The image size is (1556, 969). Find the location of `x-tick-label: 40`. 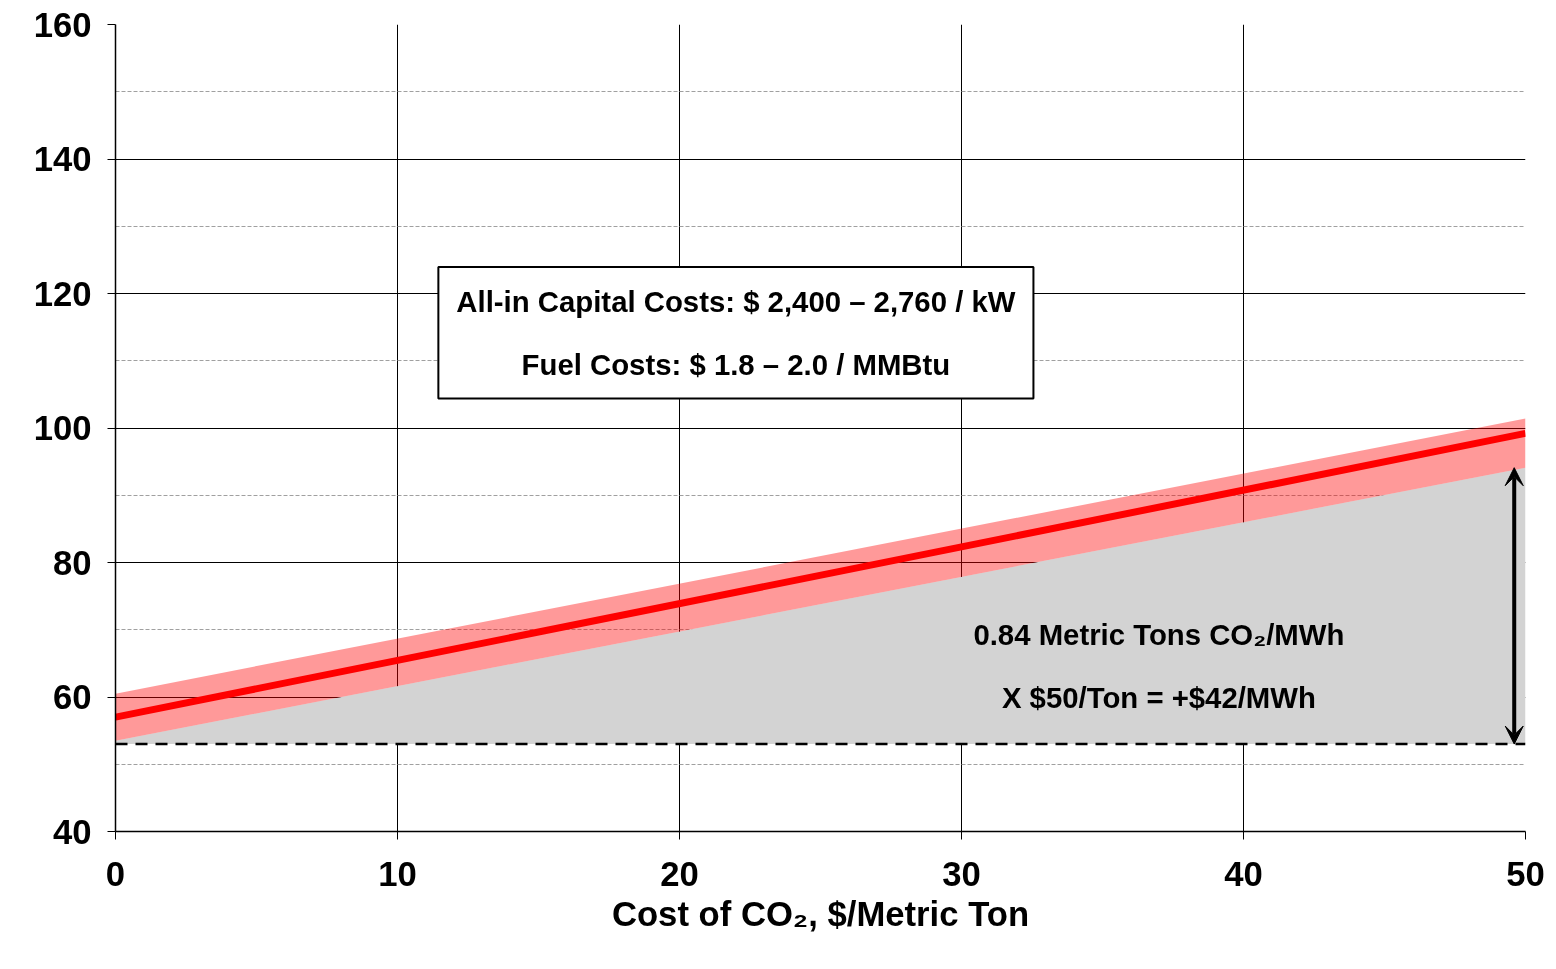

x-tick-label: 40 is located at coordinates (1243, 873).